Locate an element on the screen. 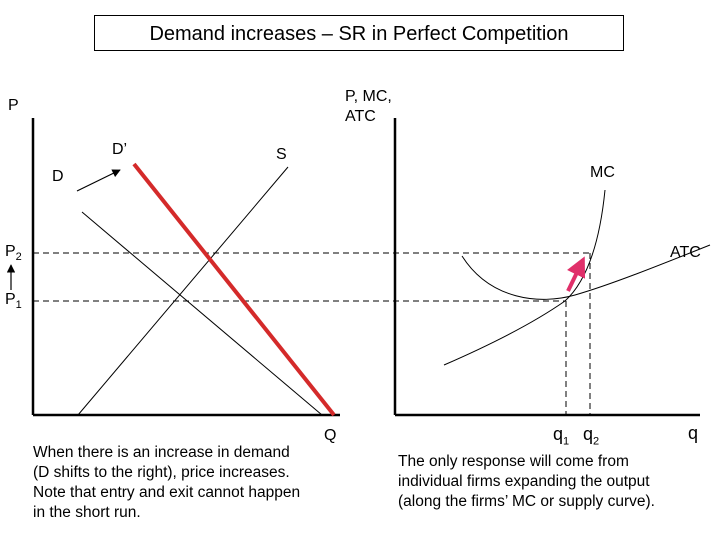  mc-curve is located at coordinates (524, 277).